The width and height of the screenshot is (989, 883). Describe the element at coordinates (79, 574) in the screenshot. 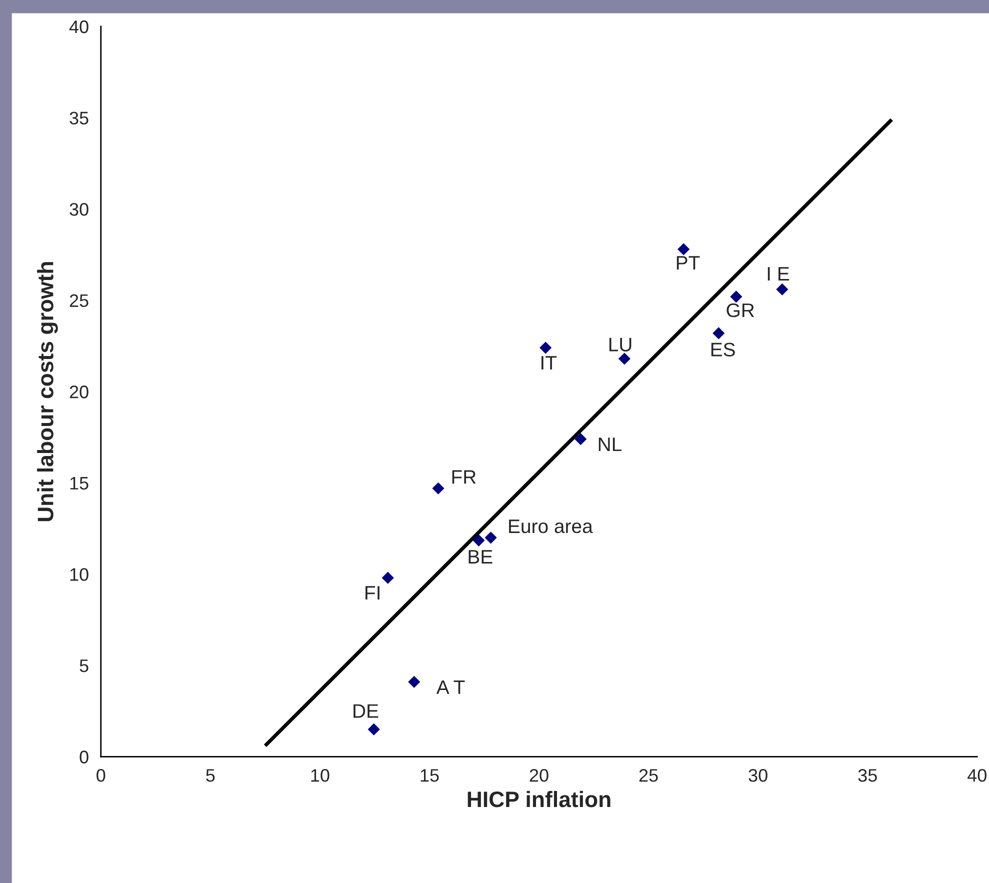

I see `y-tick-label: 10` at that location.